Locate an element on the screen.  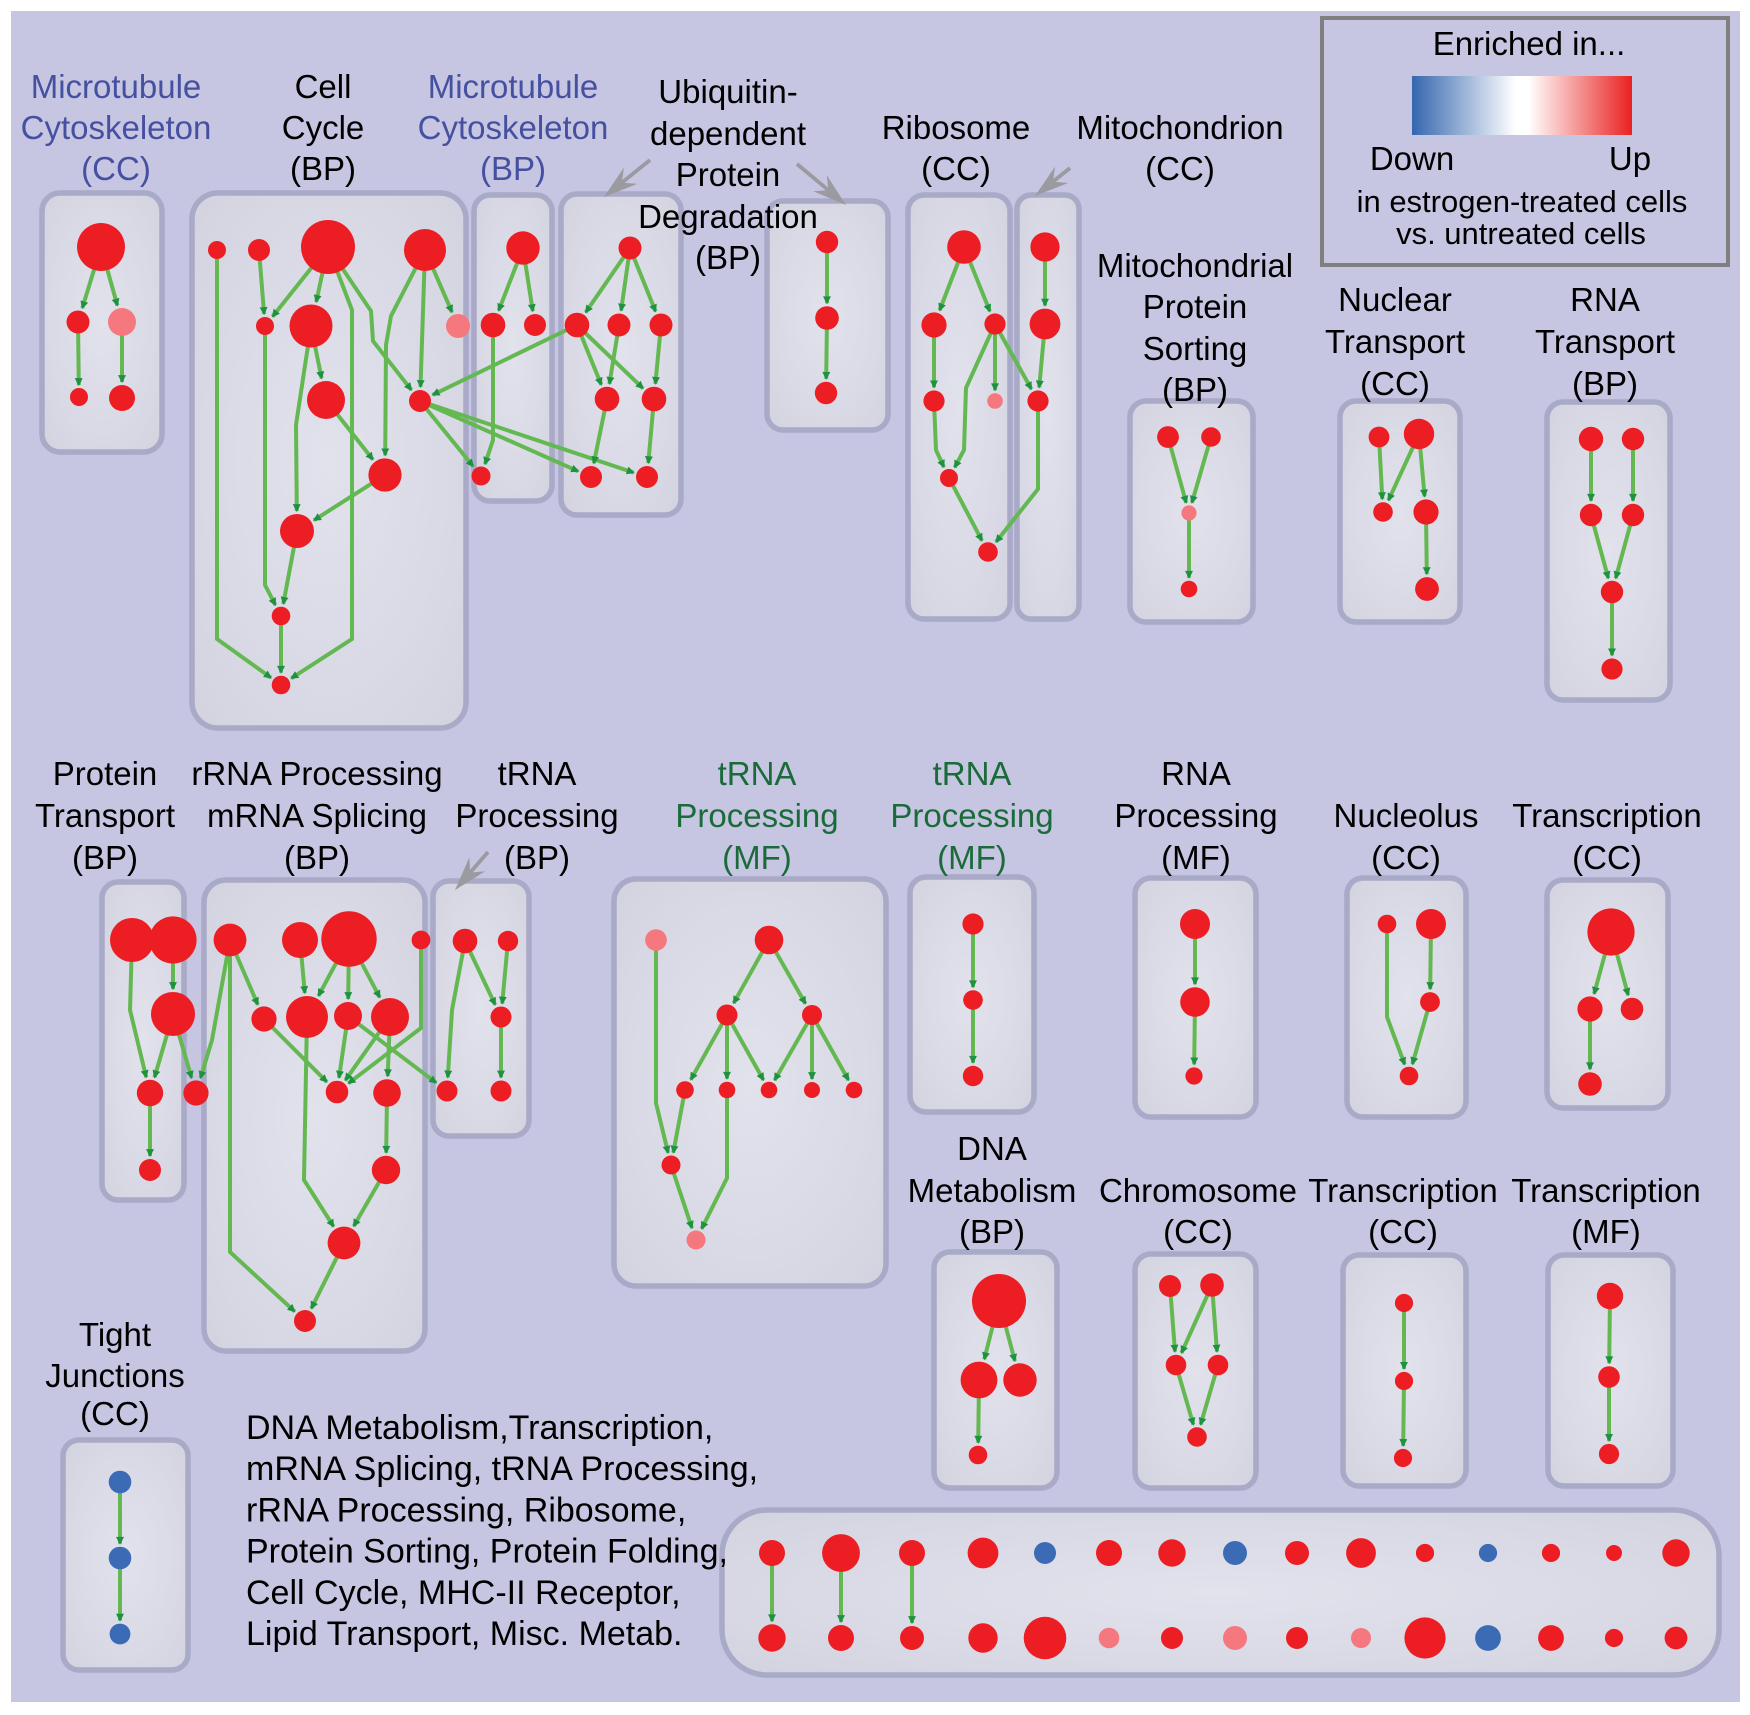
svg-text: Tight is located at coordinates (115, 1334).